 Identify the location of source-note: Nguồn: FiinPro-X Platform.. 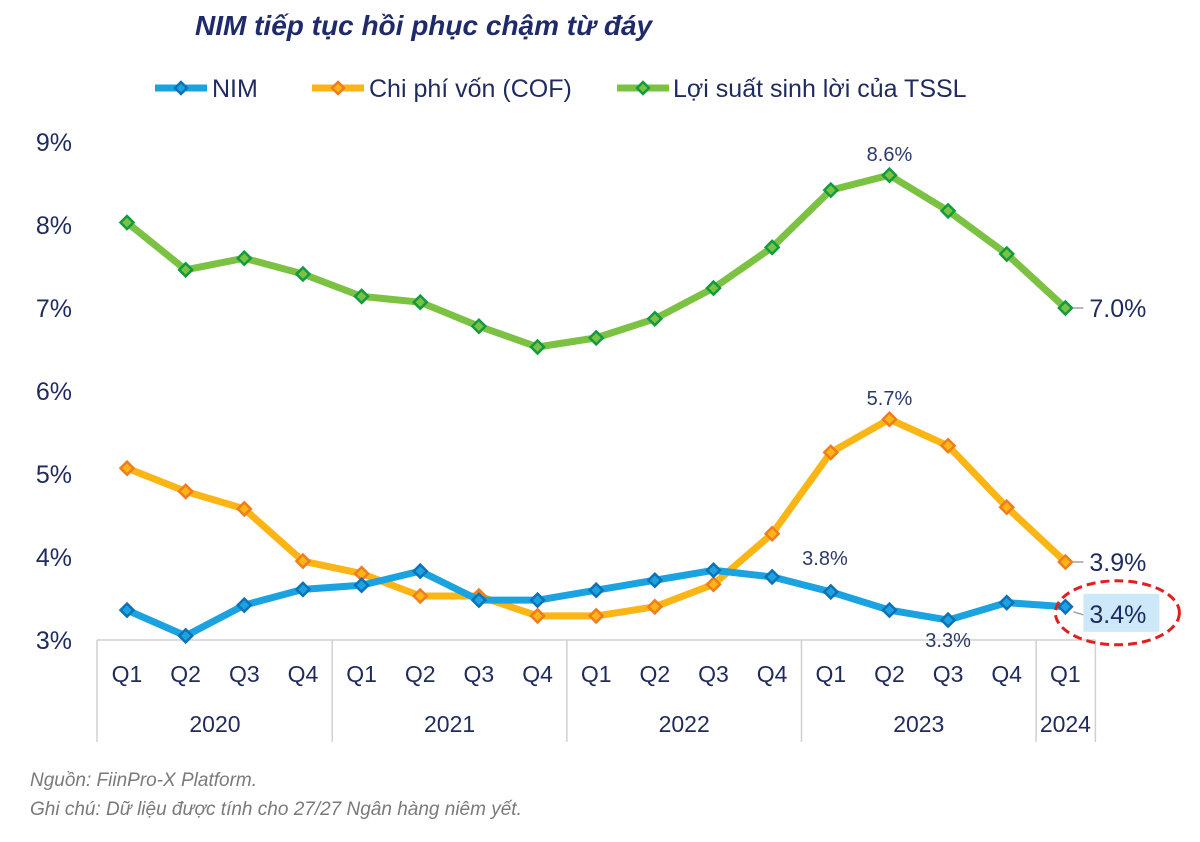
(143, 780).